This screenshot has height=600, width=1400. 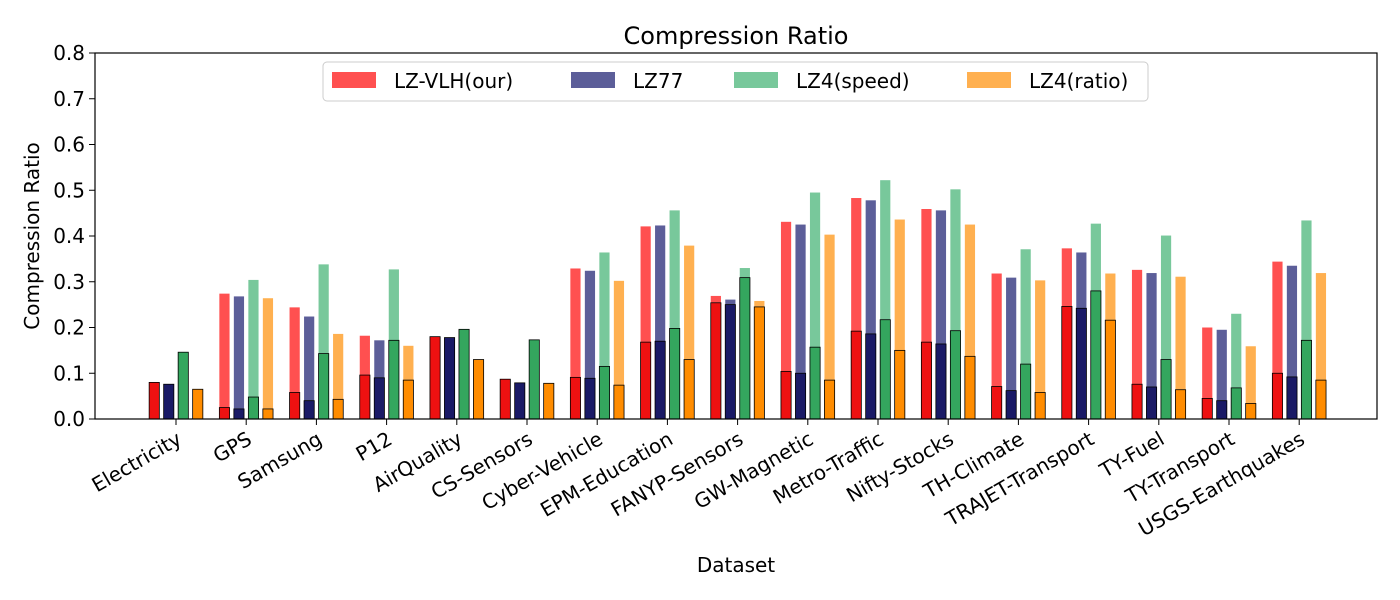 I want to click on legend-label: LZ4(ratio), so click(x=1078, y=81).